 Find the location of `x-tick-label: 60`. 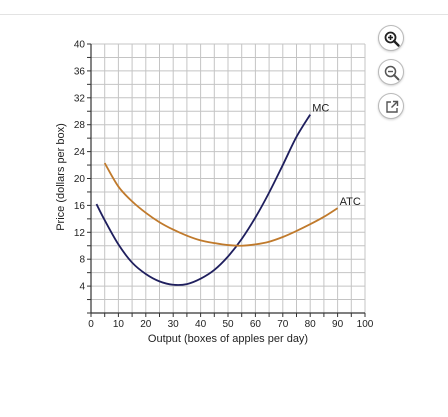

x-tick-label: 60 is located at coordinates (256, 324).